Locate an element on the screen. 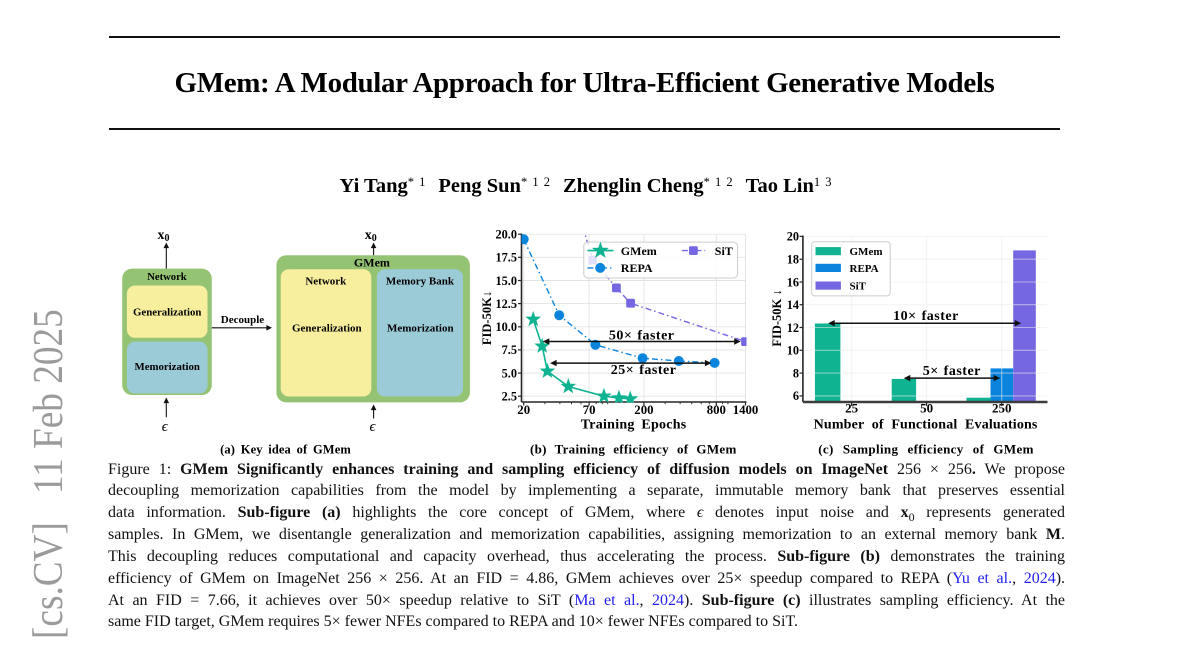  svg-text: 800 is located at coordinates (716, 410).